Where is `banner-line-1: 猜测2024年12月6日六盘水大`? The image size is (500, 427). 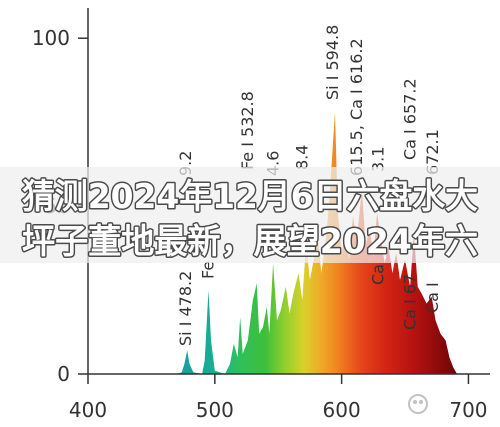
banner-line-1: 猜测2024年12月6日六盘水大 is located at coordinates (250, 197).